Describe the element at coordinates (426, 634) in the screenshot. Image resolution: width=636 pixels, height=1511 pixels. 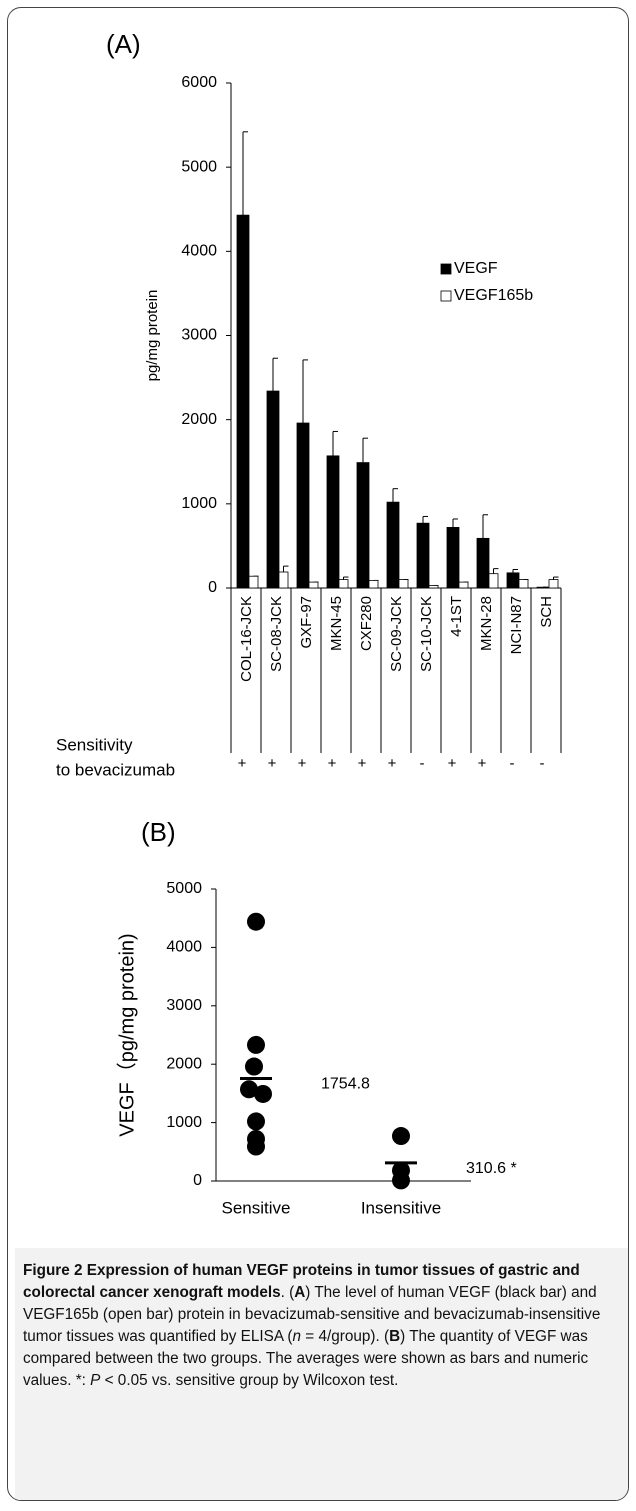
I see `x-tick-label: SC-10-JCK` at that location.